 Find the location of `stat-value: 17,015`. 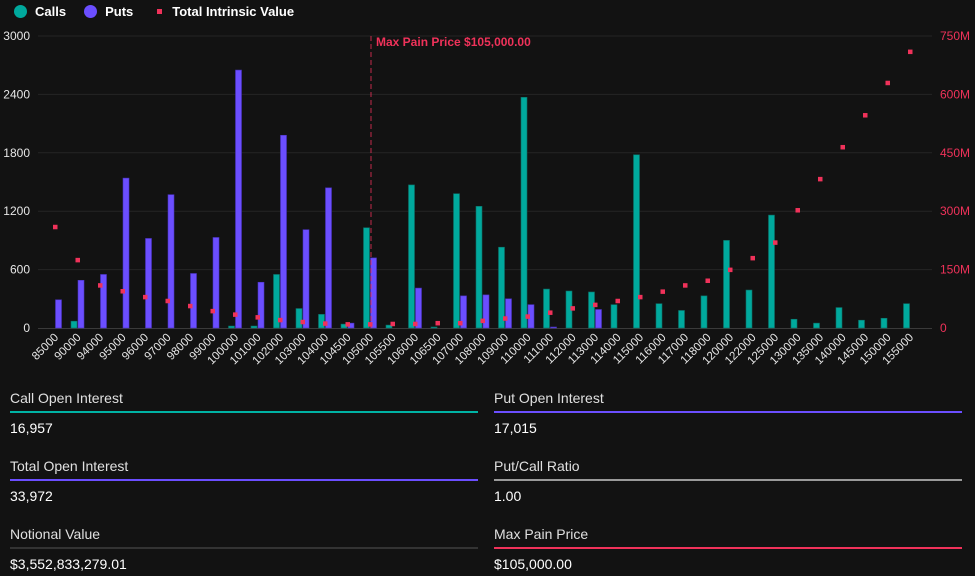

stat-value: 17,015 is located at coordinates (515, 428).